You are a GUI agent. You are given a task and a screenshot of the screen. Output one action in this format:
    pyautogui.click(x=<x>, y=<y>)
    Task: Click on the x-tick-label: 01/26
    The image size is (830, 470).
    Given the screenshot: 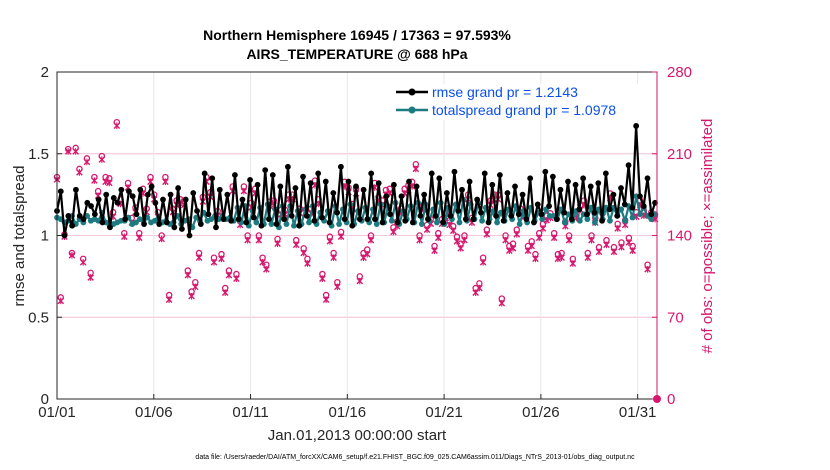 What is the action you would take?
    pyautogui.click(x=541, y=412)
    